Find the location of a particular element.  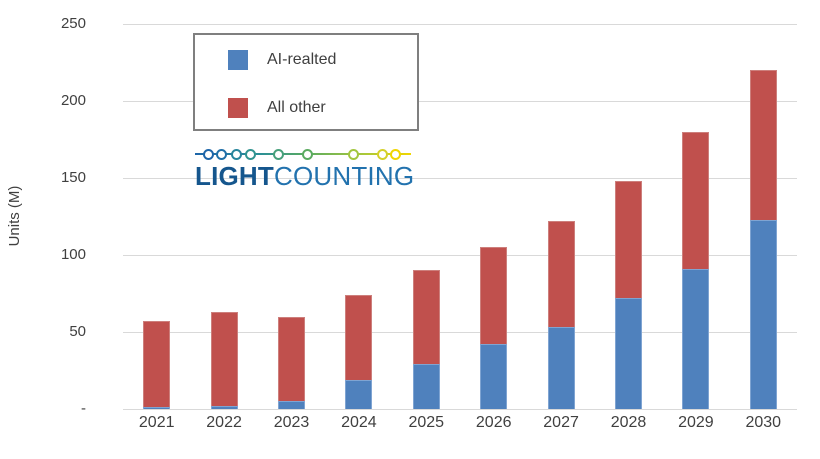

logo-wordmark: LIGHTCOUNTING is located at coordinates (304, 176).